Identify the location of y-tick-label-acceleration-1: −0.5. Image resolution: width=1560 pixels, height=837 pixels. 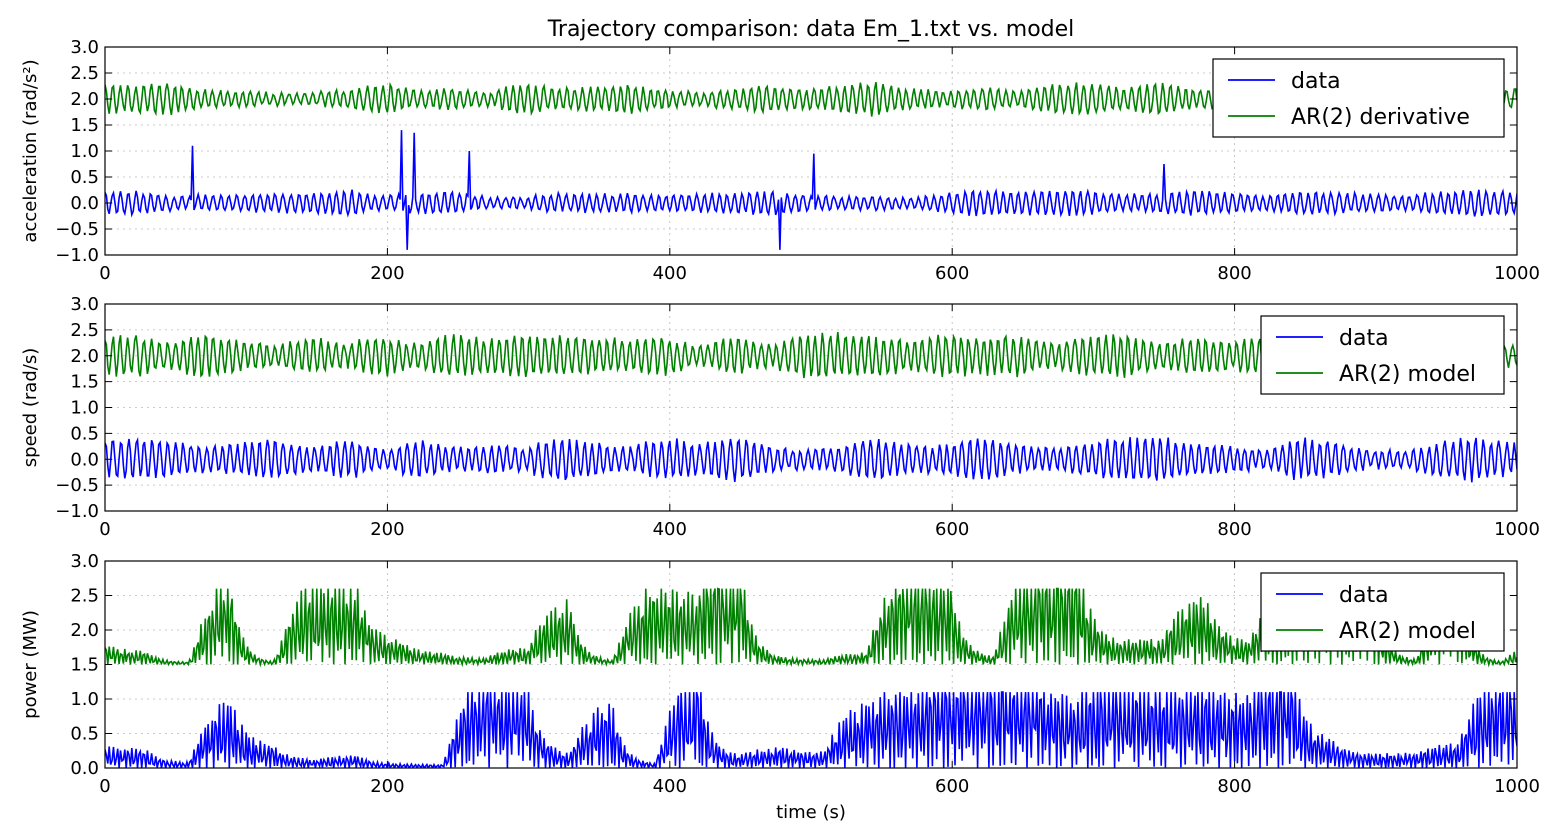
(77, 229).